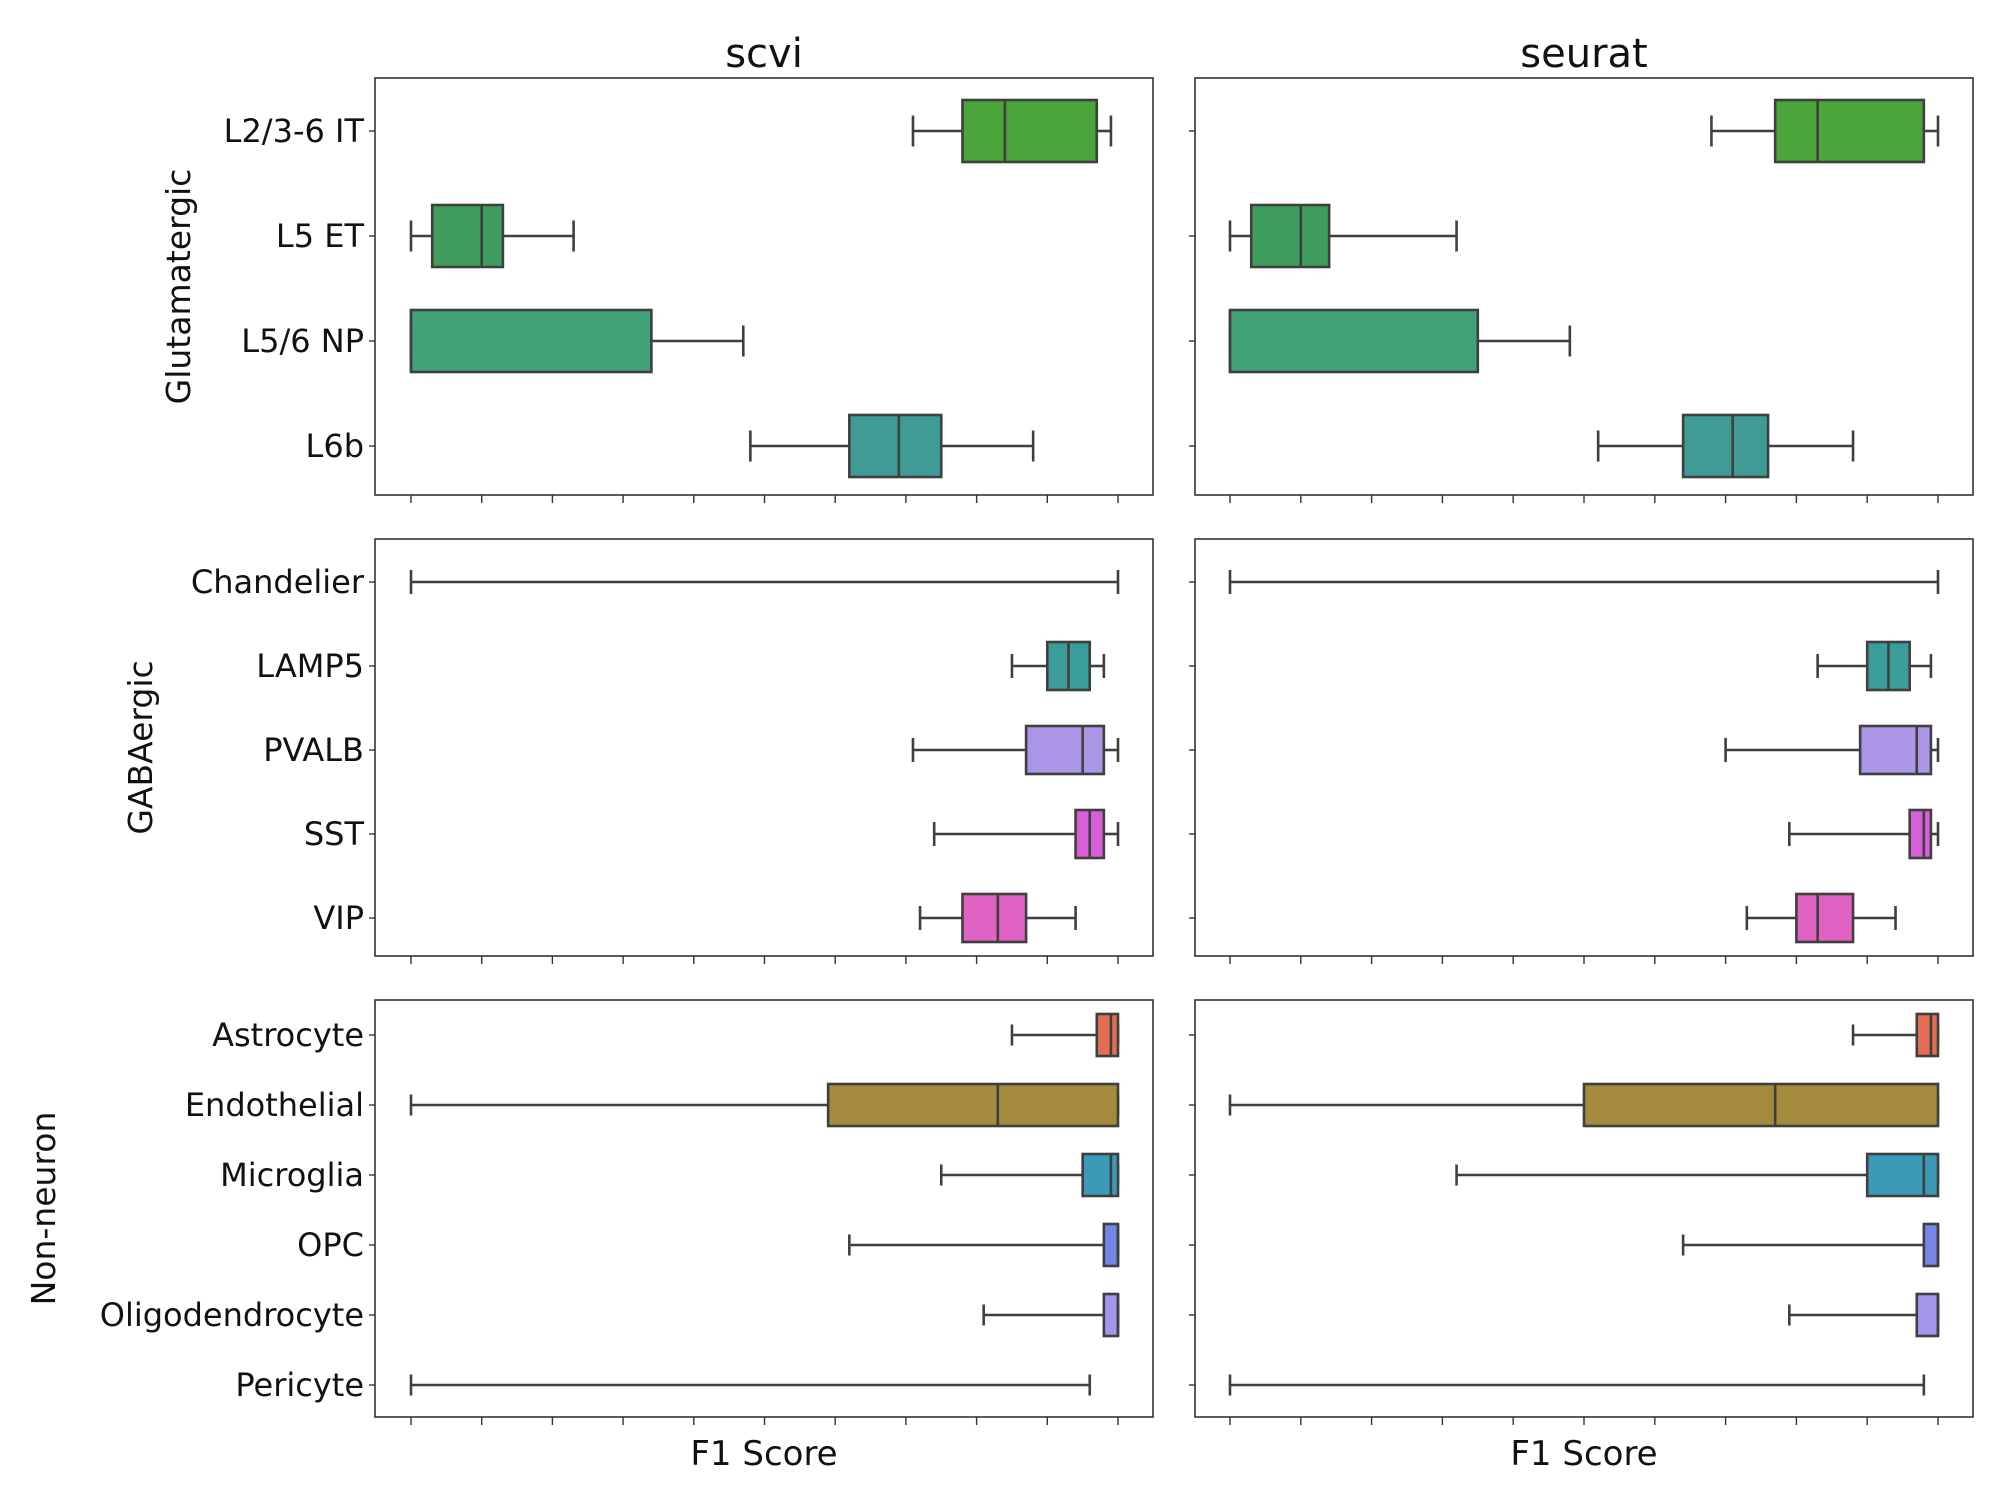 The width and height of the screenshot is (2000, 1500). Describe the element at coordinates (425, 236) in the screenshot. I see `box-scvi-l5-et: L5 ET` at that location.